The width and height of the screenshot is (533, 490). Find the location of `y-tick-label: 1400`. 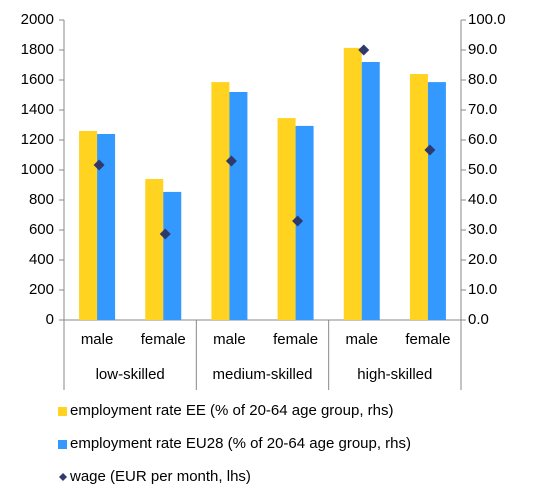

y-tick-label: 1400 is located at coordinates (37, 109).